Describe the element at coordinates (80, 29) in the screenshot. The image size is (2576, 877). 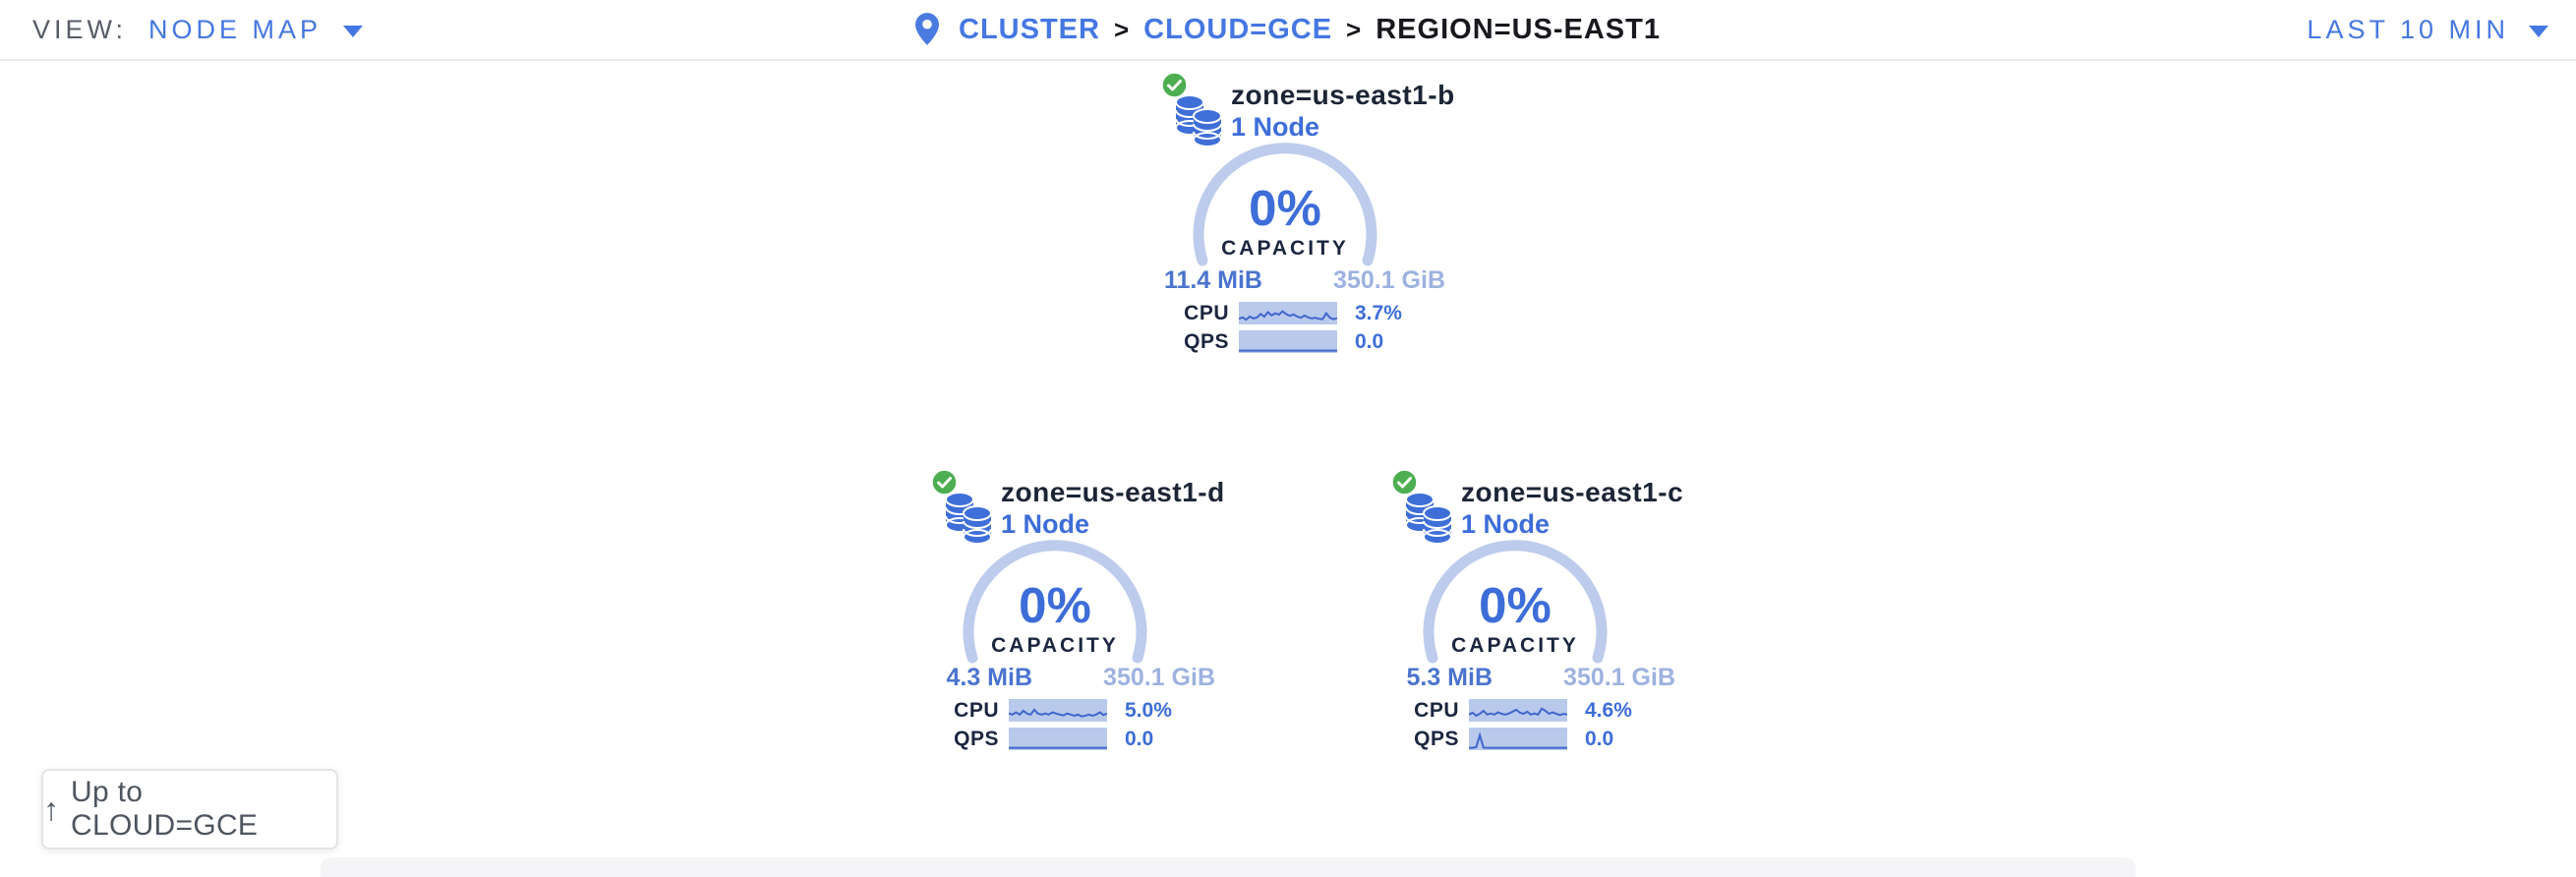
I see `view-label: VIEW:` at that location.